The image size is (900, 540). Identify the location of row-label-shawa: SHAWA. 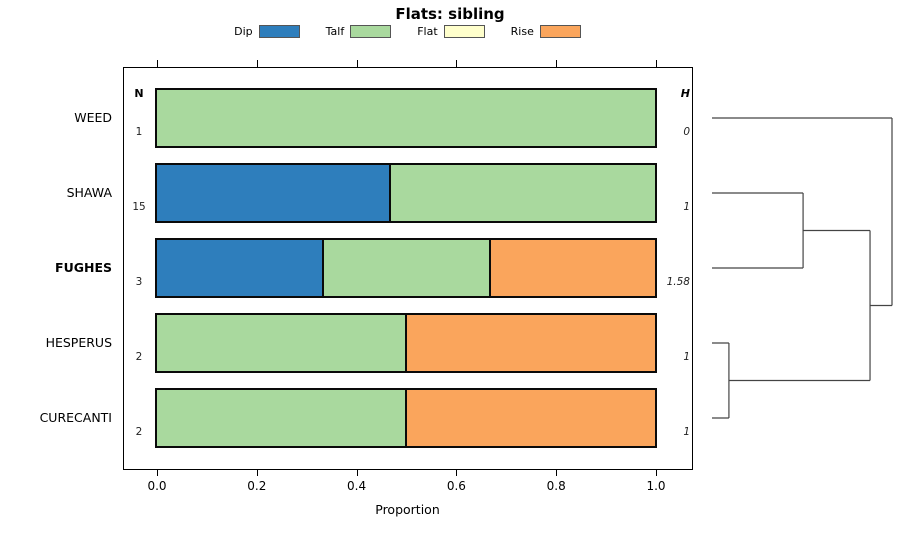
(89, 192).